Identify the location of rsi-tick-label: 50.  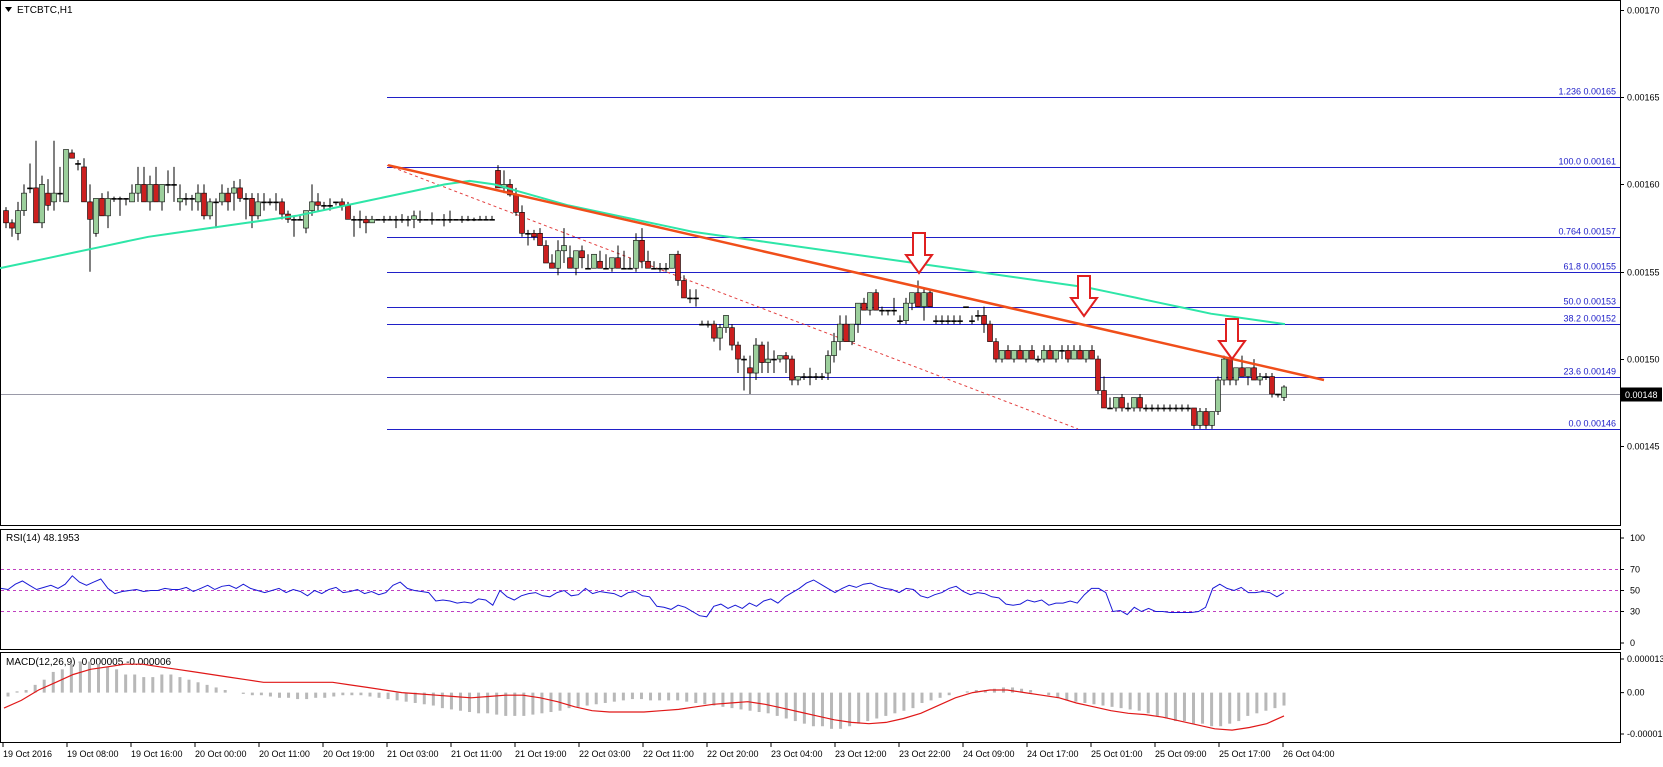
(1635, 591).